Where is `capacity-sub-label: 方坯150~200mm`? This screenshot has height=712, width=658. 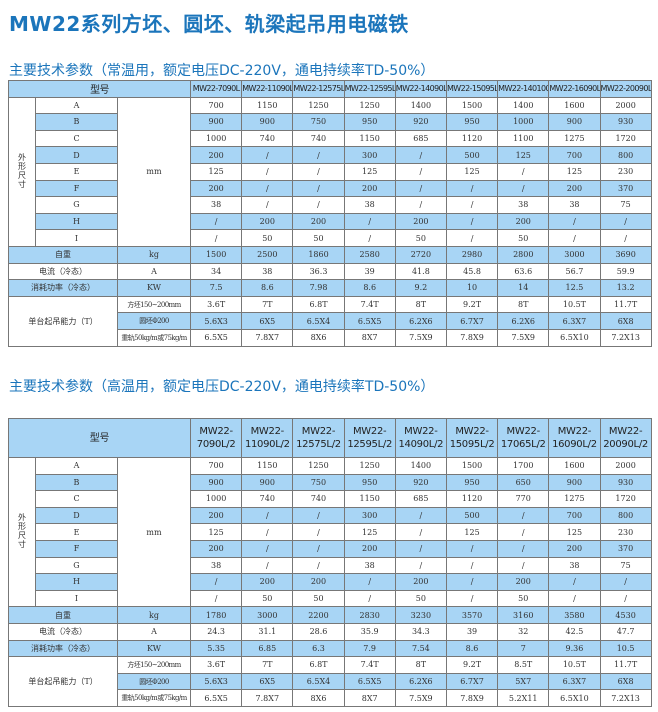 capacity-sub-label: 方坯150~200mm is located at coordinates (154, 304).